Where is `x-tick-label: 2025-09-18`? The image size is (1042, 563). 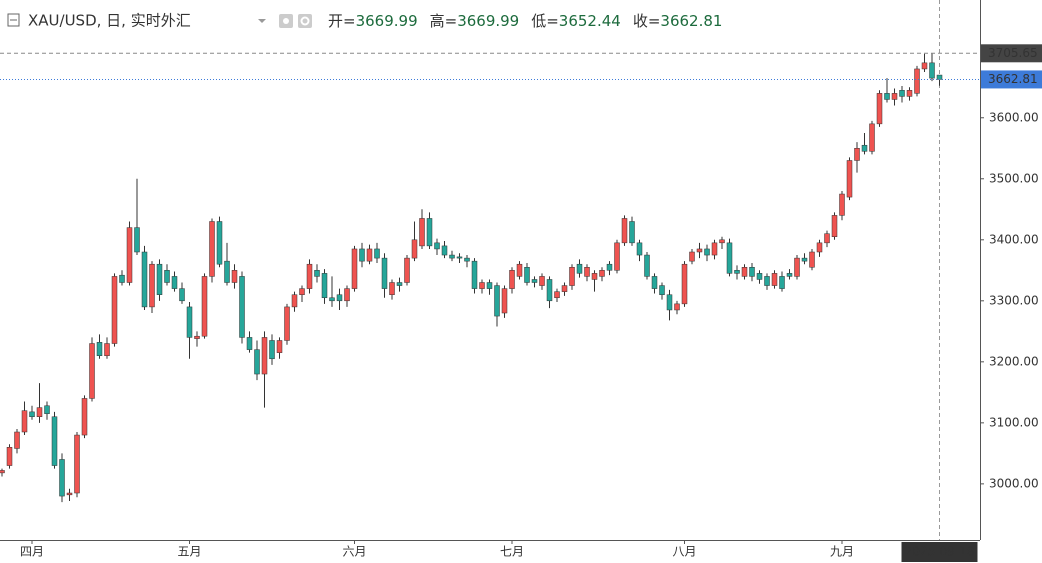 x-tick-label: 2025-09-18 is located at coordinates (940, 552).